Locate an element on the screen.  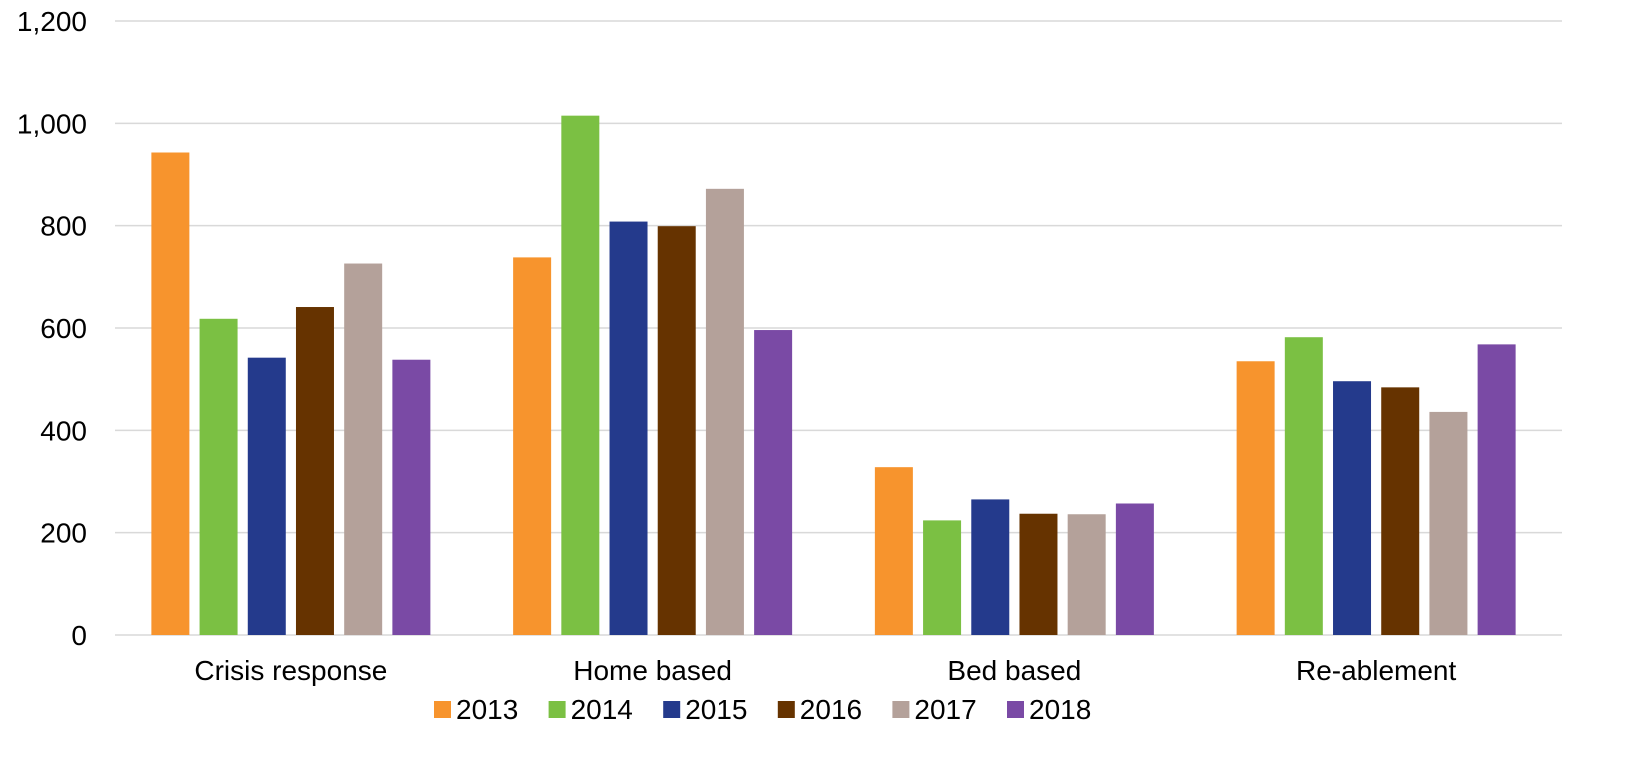
bar-bed-based-2017 is located at coordinates (1086, 574).